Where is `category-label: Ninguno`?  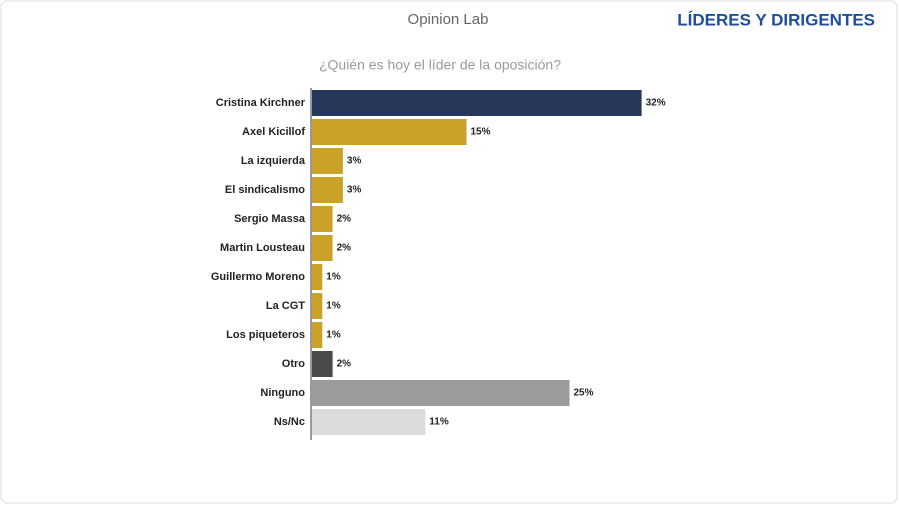 category-label: Ninguno is located at coordinates (282, 393).